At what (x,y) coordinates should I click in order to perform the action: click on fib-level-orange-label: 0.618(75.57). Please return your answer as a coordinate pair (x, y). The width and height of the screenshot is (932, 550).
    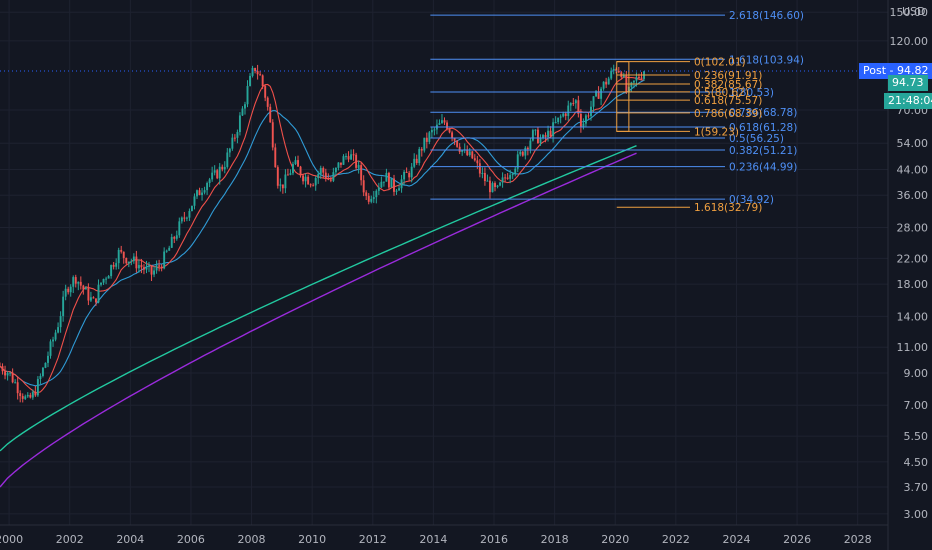
    Looking at the image, I should click on (728, 101).